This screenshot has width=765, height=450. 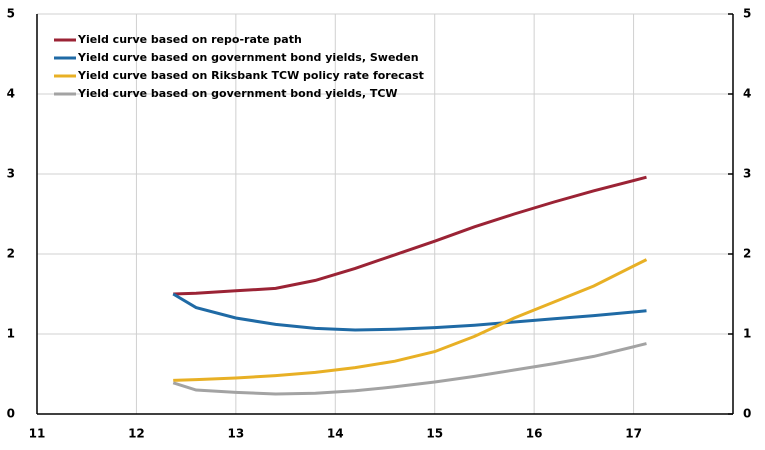 I want to click on y-tick-label: 0, so click(x=11, y=414).